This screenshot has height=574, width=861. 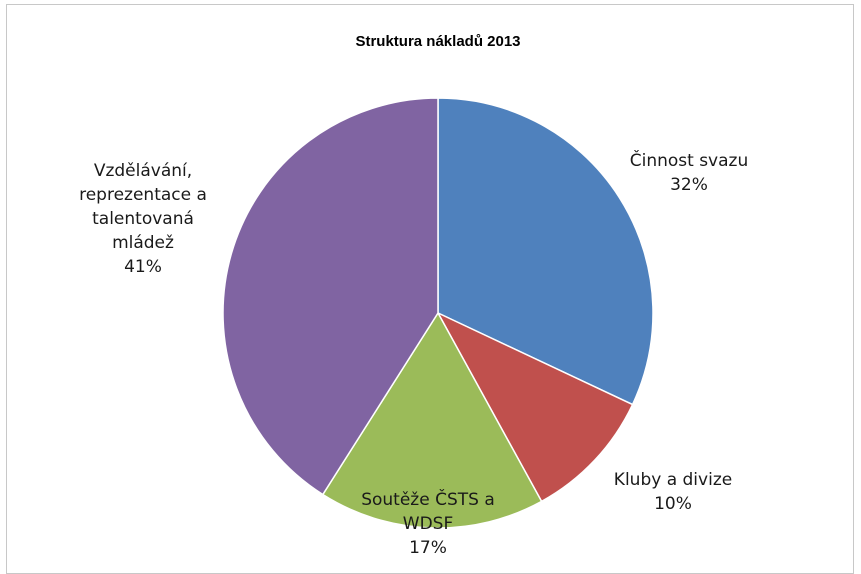 What do you see at coordinates (689, 185) in the screenshot?
I see `slice-percent-label-1: 32%` at bounding box center [689, 185].